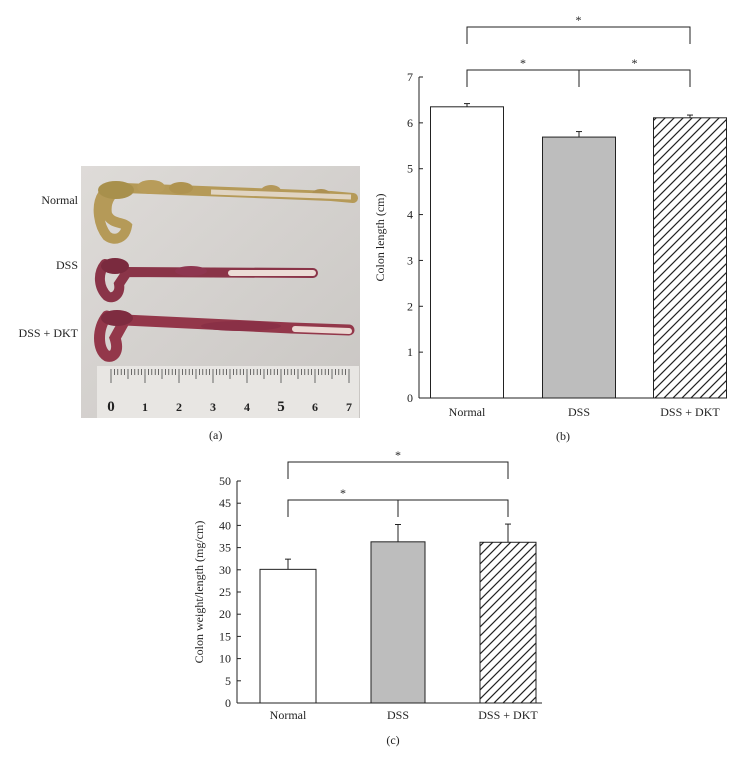  I want to click on y-tick-label: 3, so click(410, 260).